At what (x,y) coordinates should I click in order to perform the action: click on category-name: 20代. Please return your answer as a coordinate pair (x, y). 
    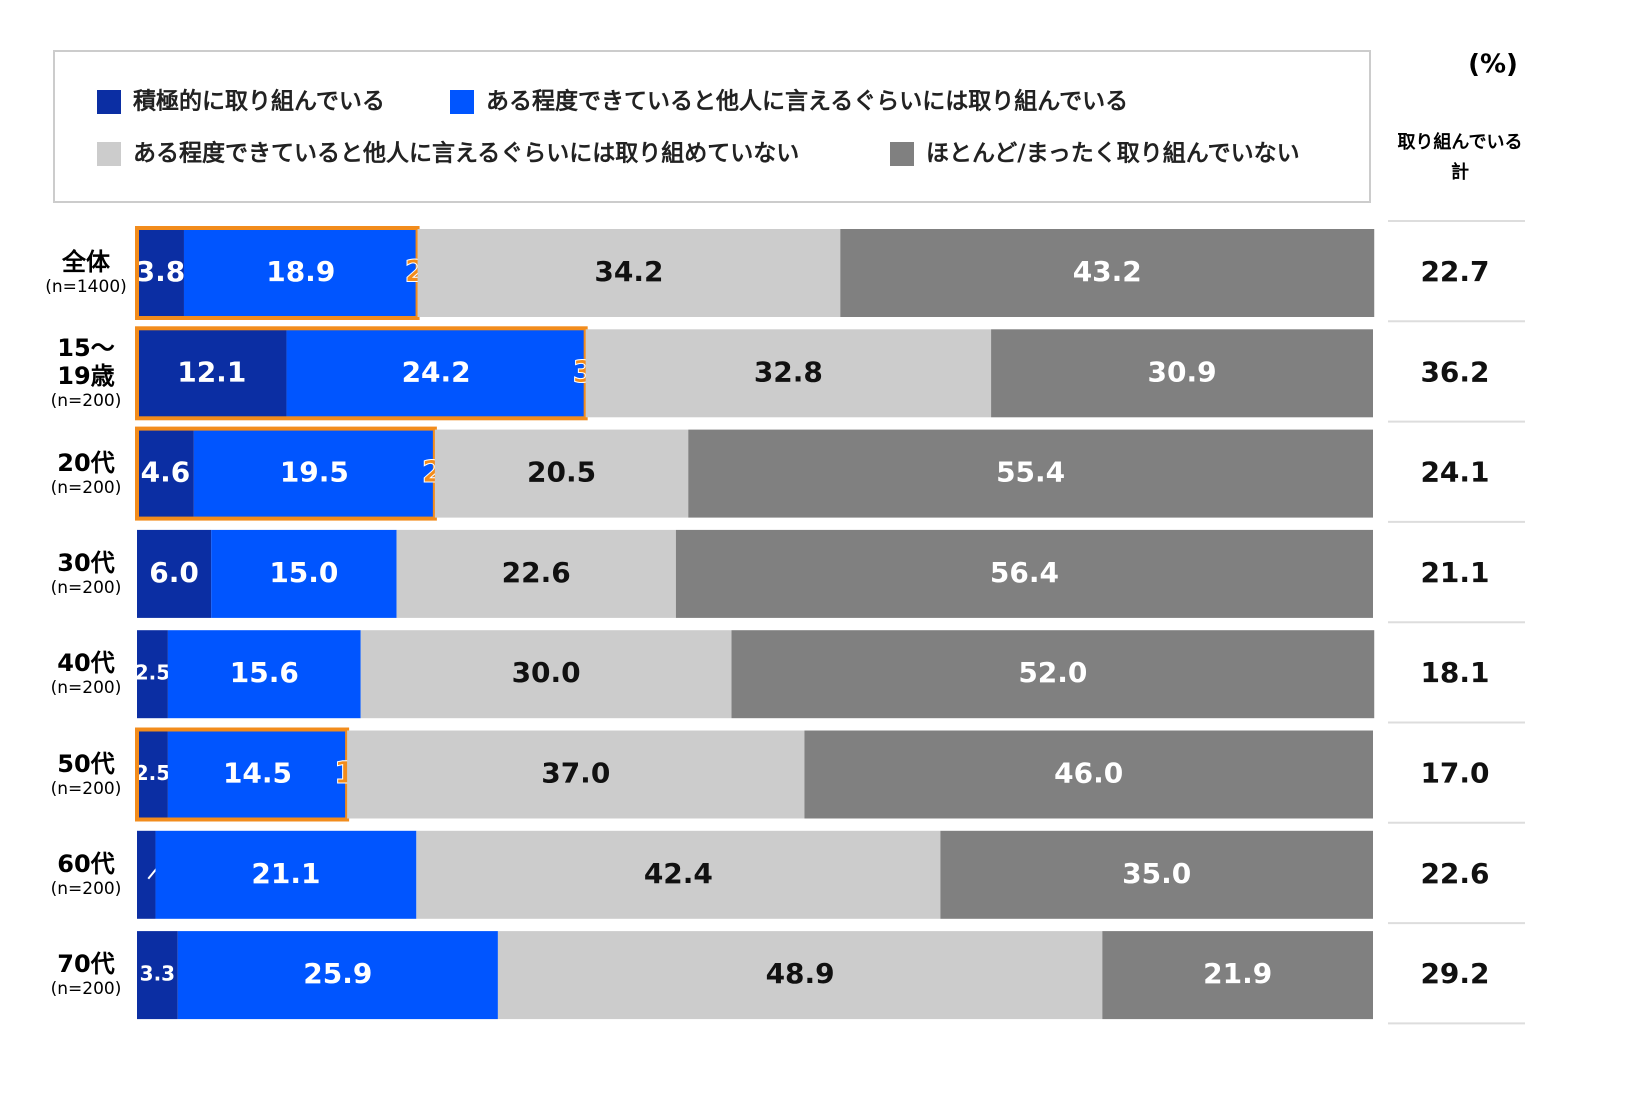
    Looking at the image, I should click on (86, 462).